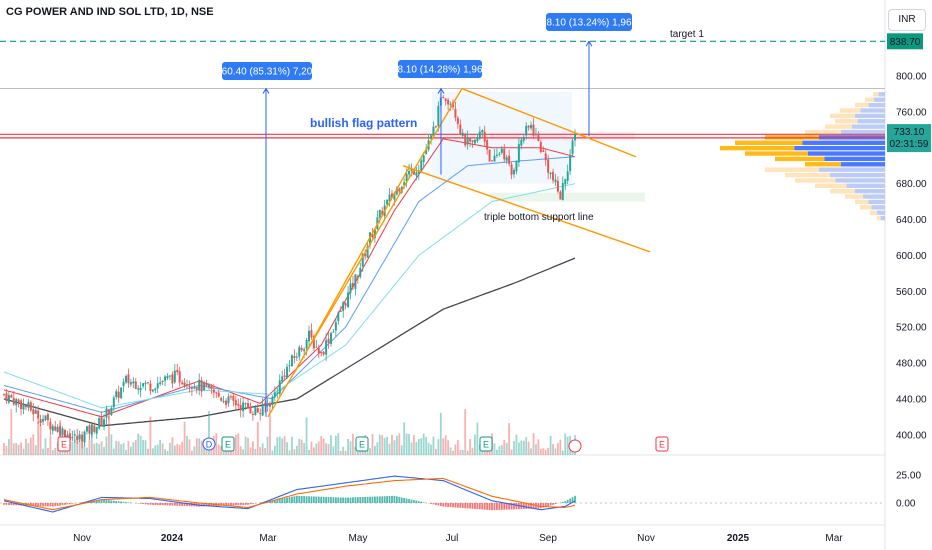  What do you see at coordinates (662, 444) in the screenshot?
I see `future-earnings-marker` at bounding box center [662, 444].